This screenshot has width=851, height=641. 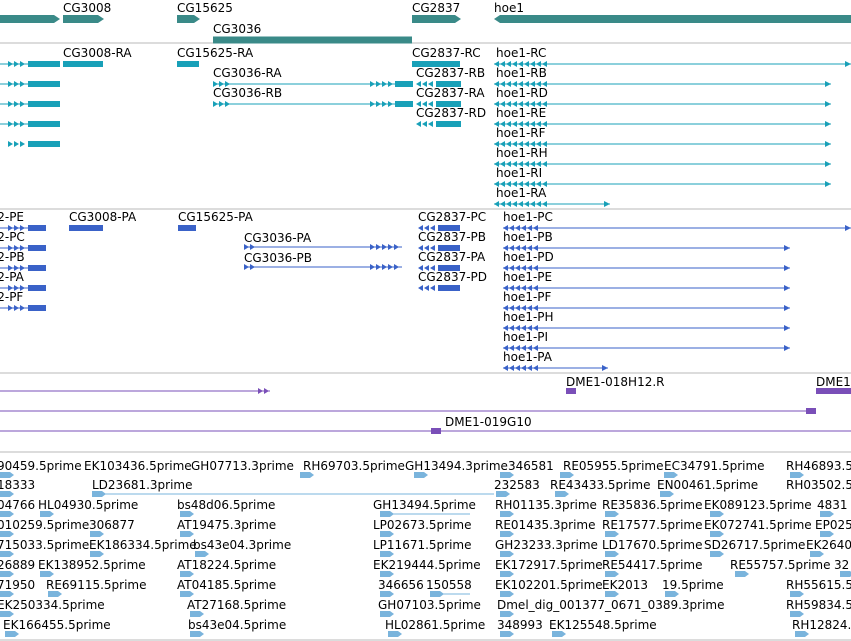 I want to click on est-label: EK138952.5prime, so click(x=92, y=565).